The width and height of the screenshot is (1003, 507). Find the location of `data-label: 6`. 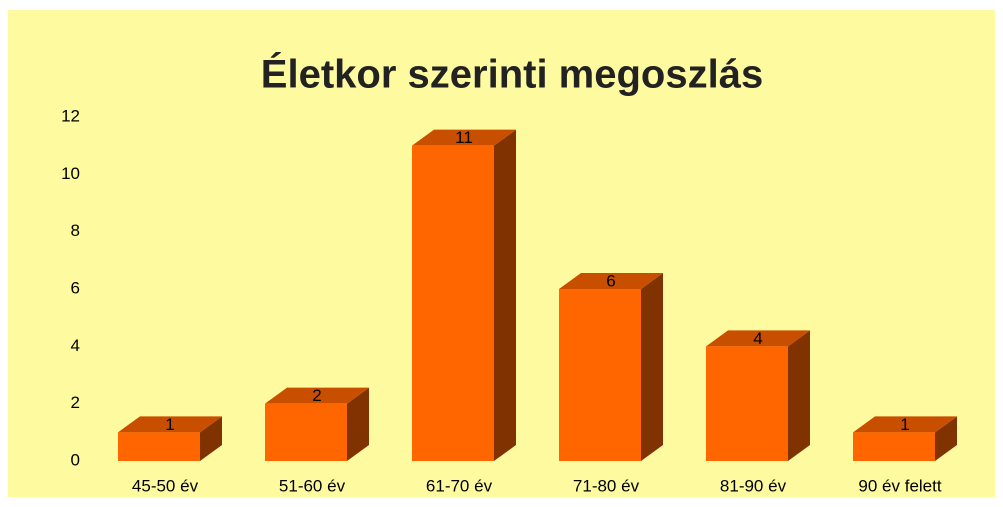

data-label: 6 is located at coordinates (610, 280).